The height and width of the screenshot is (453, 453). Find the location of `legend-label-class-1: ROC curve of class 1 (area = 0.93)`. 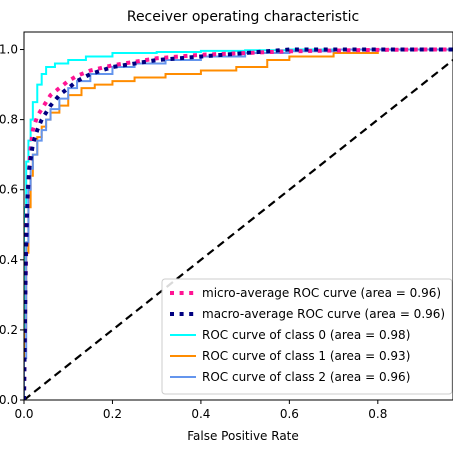

legend-label-class-1: ROC curve of class 1 (area = 0.93) is located at coordinates (306, 356).